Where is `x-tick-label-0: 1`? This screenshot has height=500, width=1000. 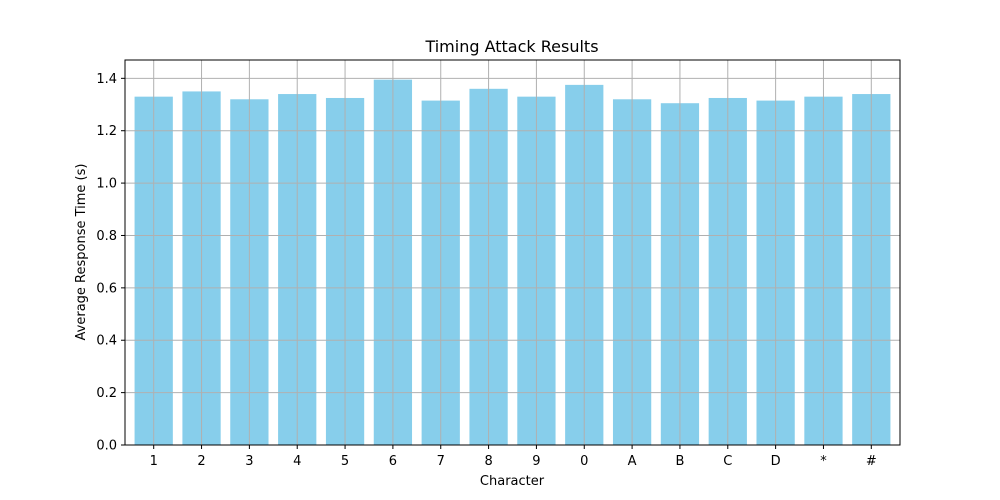
x-tick-label-0: 1 is located at coordinates (154, 461).